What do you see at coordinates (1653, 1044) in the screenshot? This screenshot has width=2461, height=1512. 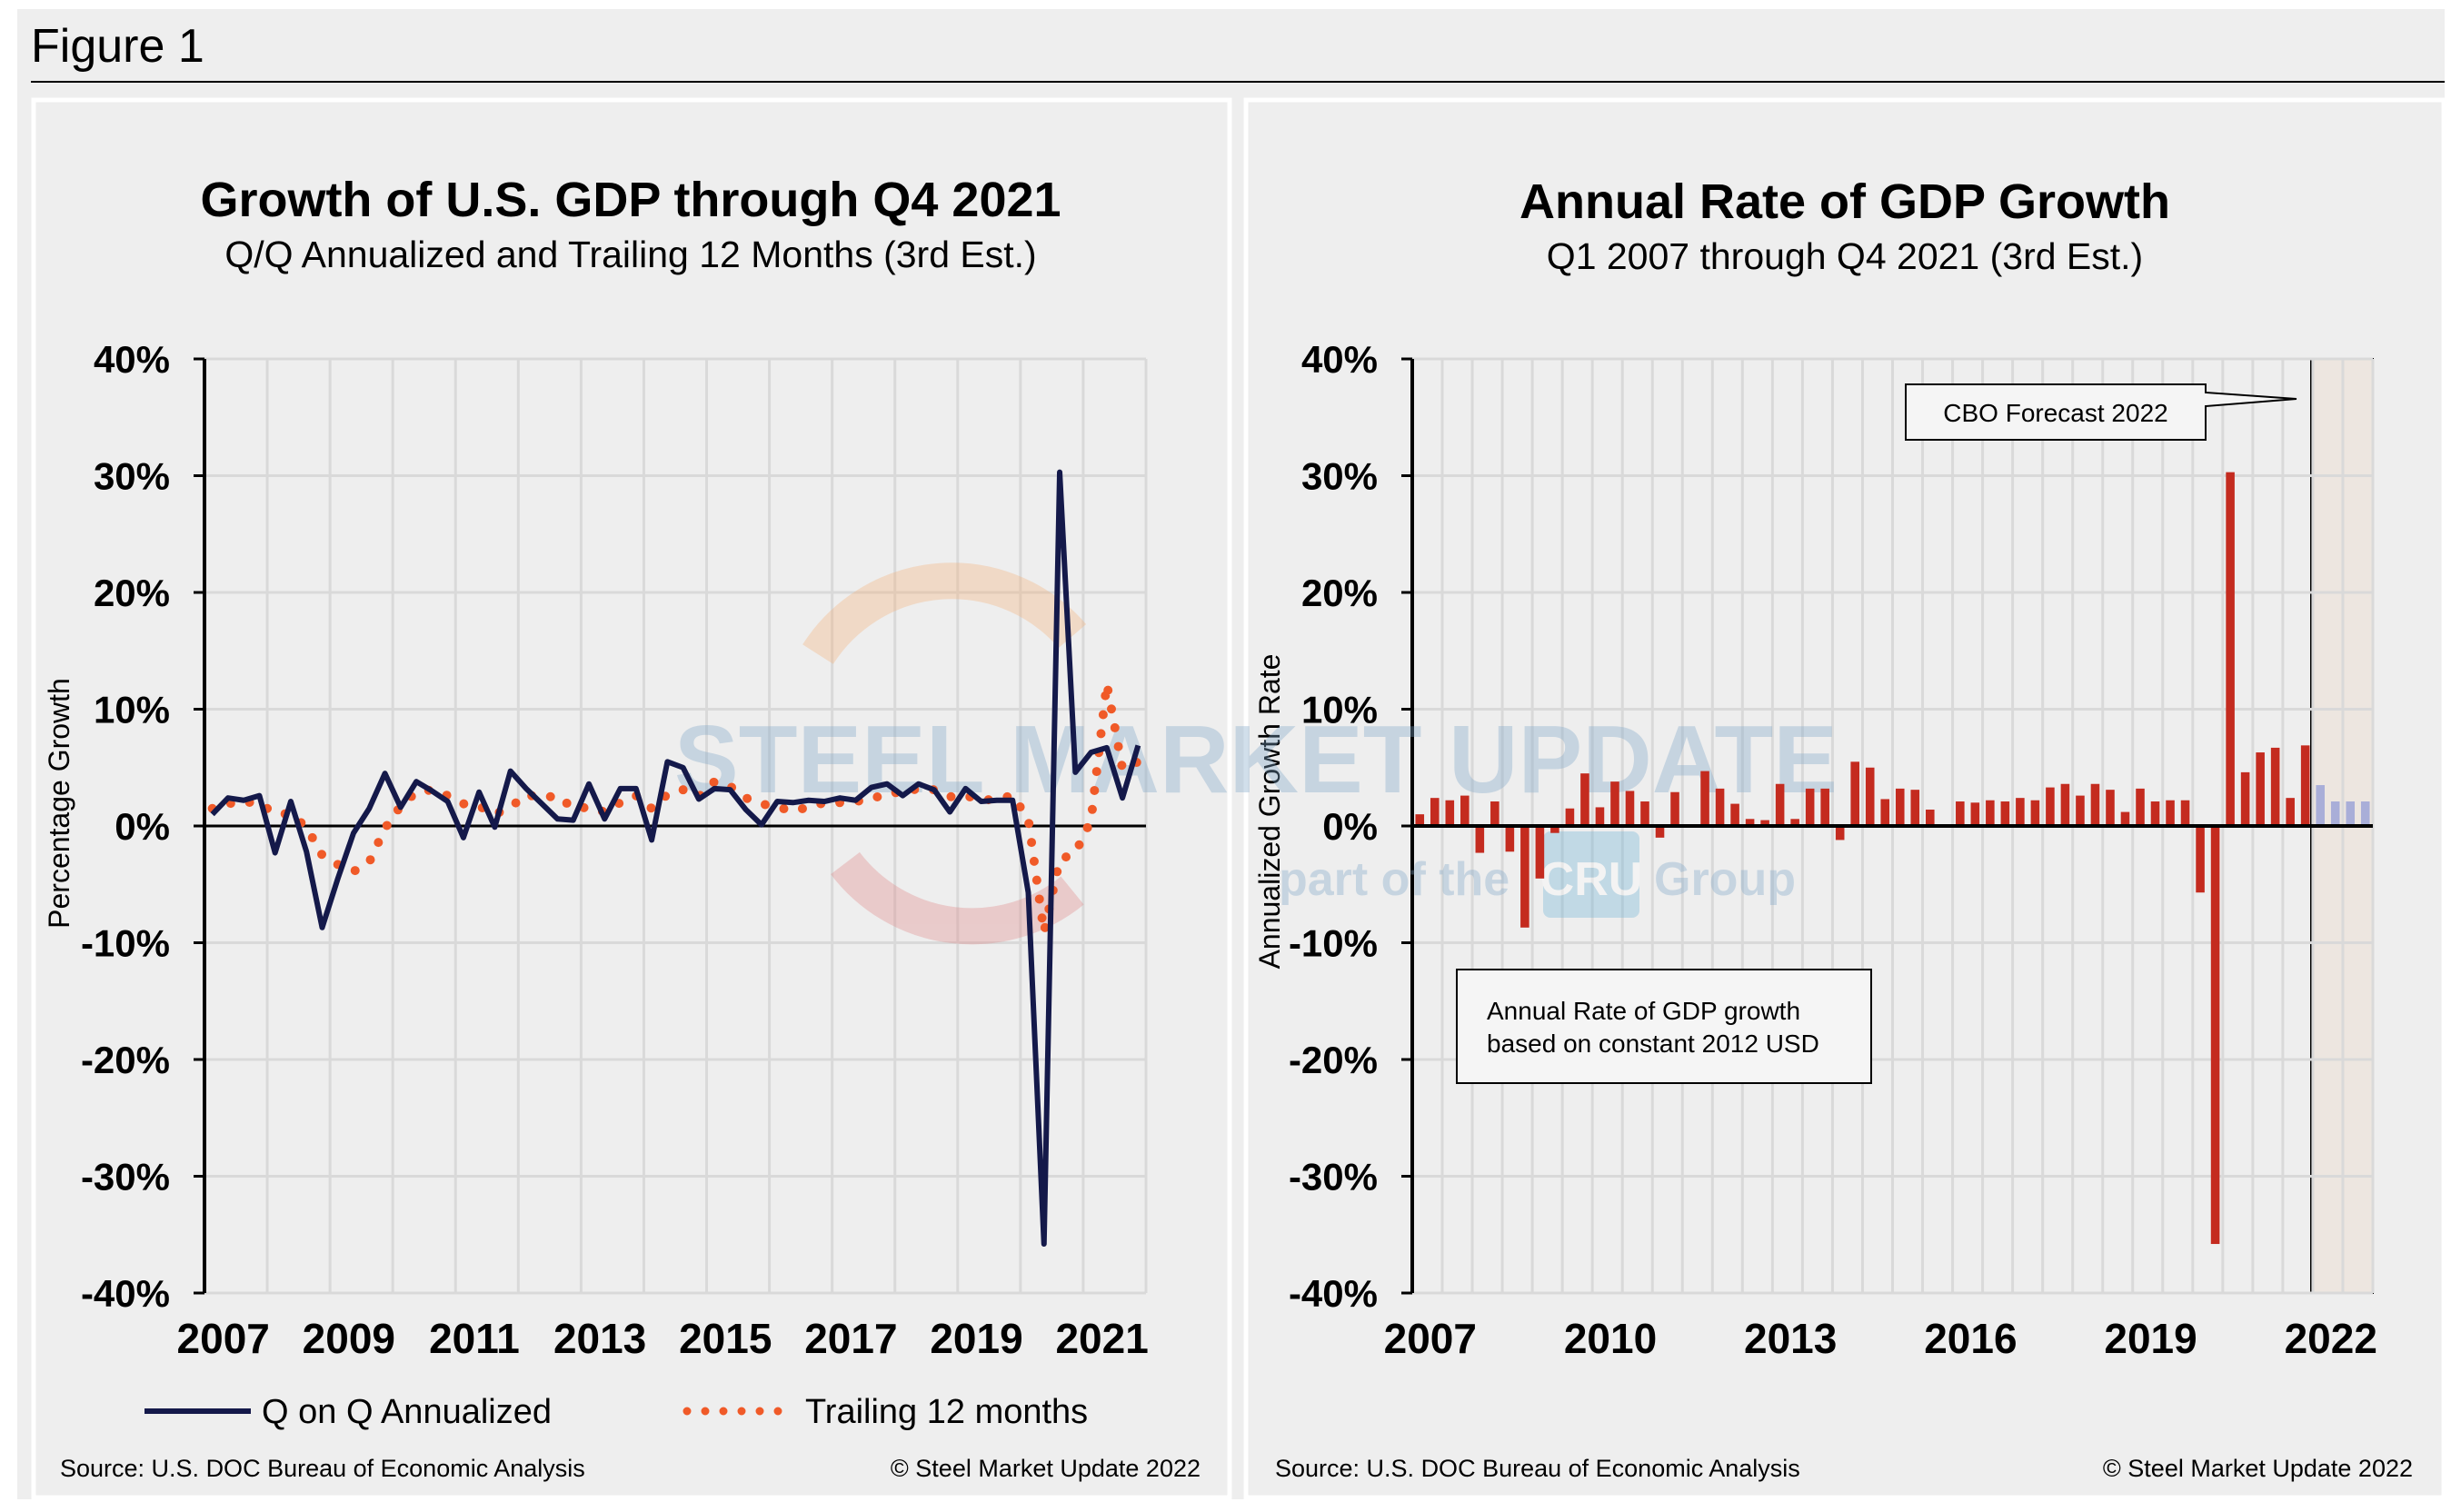 I see `note-line-2: based on constant 2012 USD` at bounding box center [1653, 1044].